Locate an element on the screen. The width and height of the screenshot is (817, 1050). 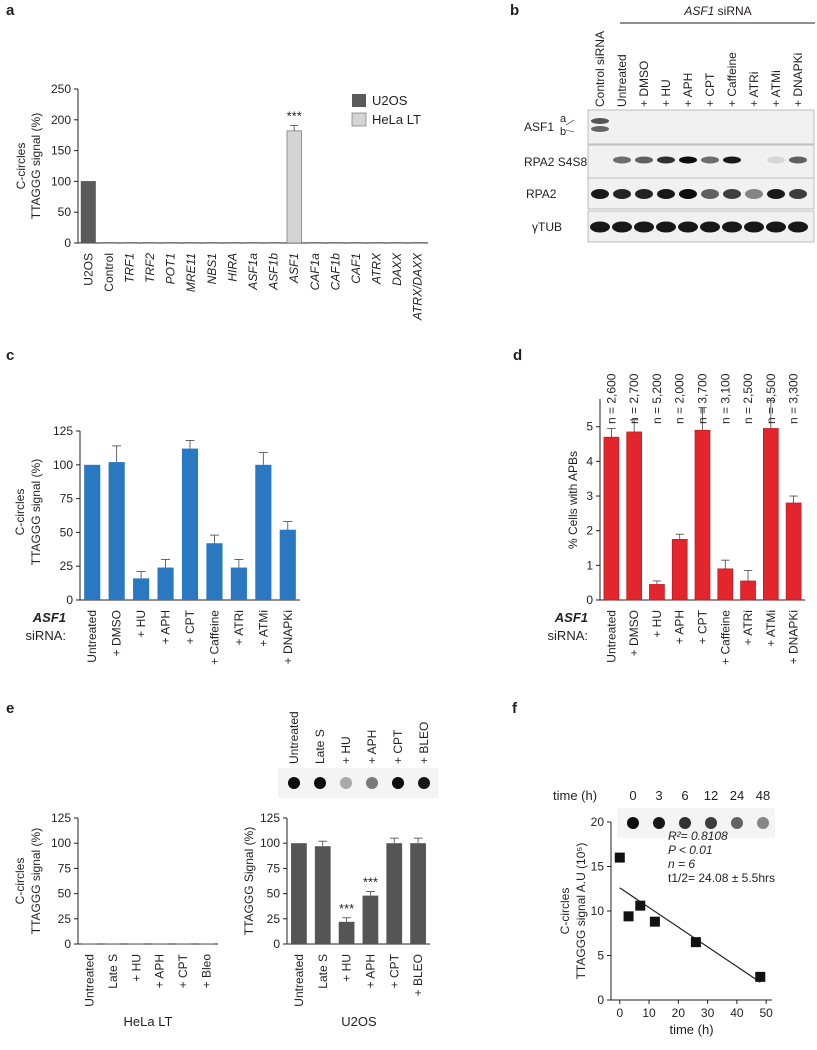
f-ytick-label: 0 is located at coordinates (600, 1000).